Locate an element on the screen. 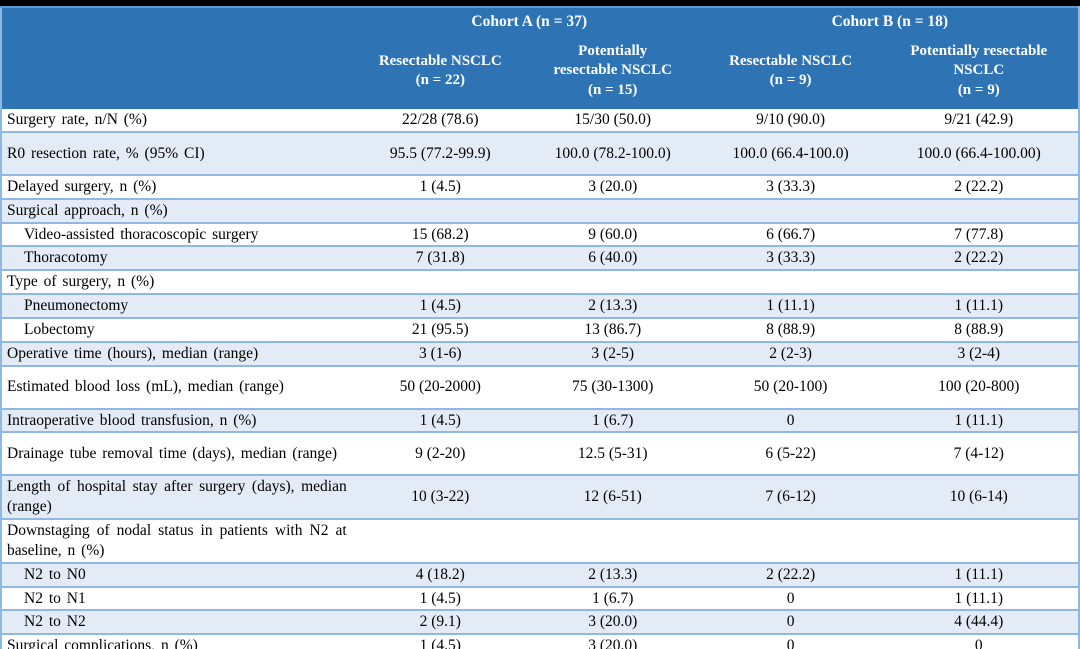  cell-value: 95.5 (77.2-99.9) is located at coordinates (440, 153).